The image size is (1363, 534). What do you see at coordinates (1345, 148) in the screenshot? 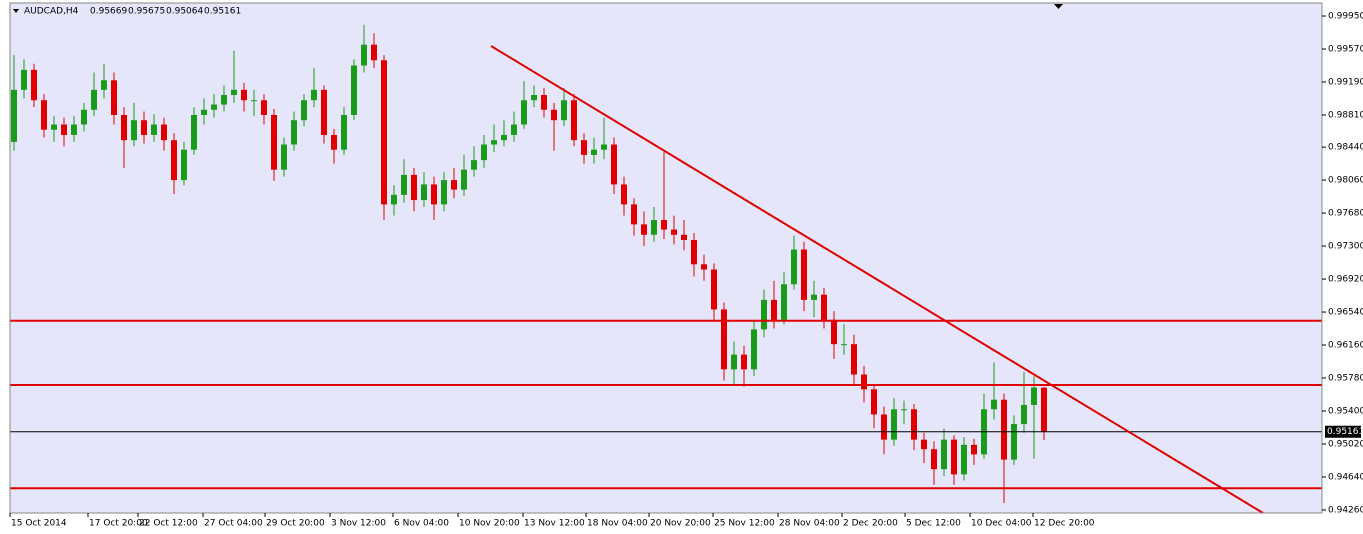
I see `y-tick-label: 0.98440` at bounding box center [1345, 148].